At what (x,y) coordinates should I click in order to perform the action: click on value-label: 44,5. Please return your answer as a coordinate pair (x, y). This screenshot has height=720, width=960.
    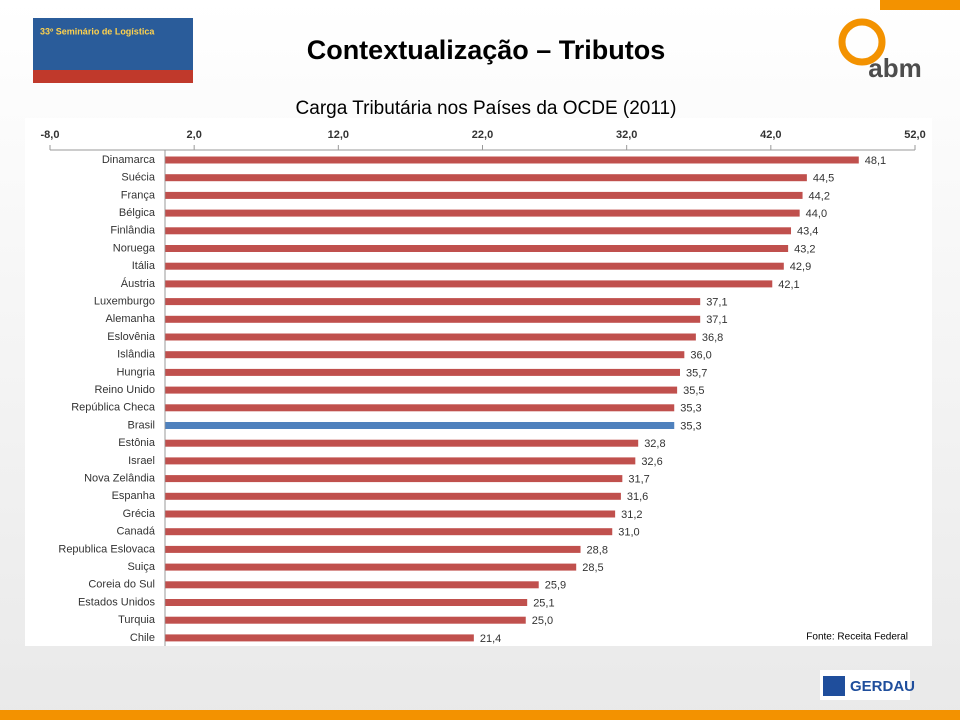
    Looking at the image, I should click on (823, 179).